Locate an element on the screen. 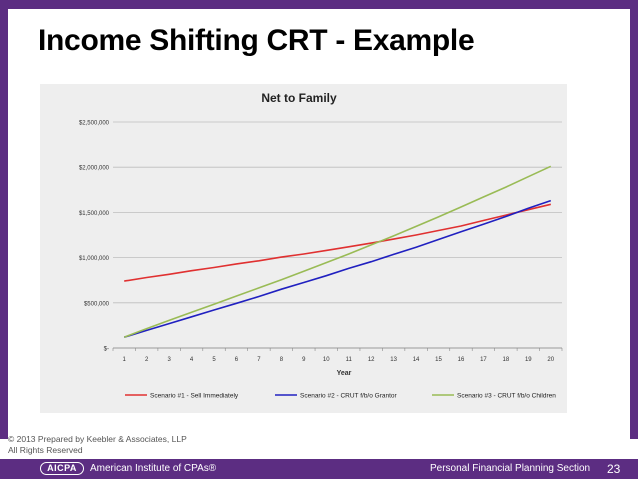 The image size is (638, 479). x-tick-label: 1 is located at coordinates (125, 360).